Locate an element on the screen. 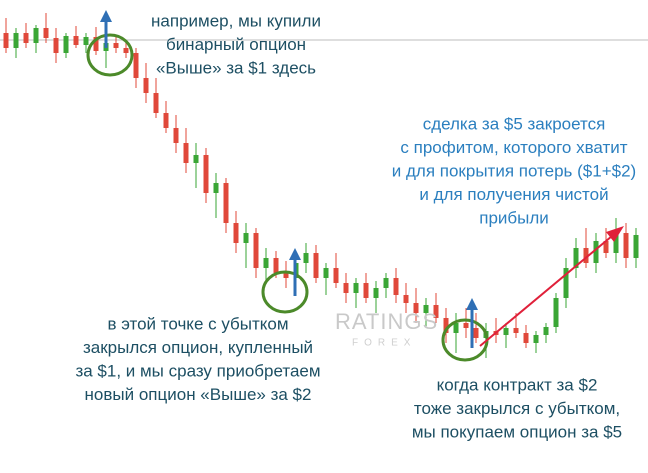 The image size is (648, 473). annotation-line: закрылся опцион, купленный is located at coordinates (198, 347).